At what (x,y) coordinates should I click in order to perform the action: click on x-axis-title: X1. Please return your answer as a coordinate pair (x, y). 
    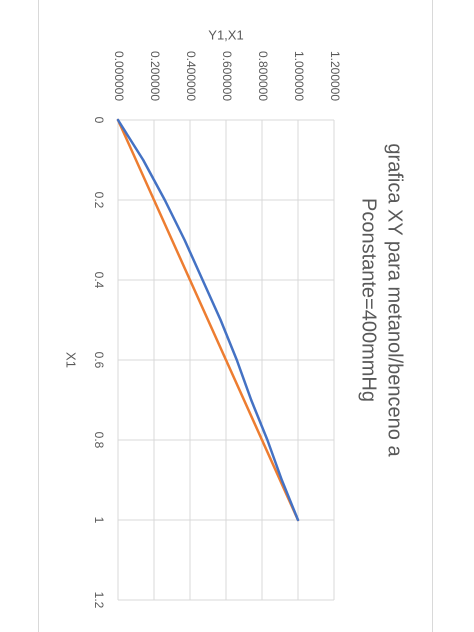
    Looking at the image, I should click on (71, 360).